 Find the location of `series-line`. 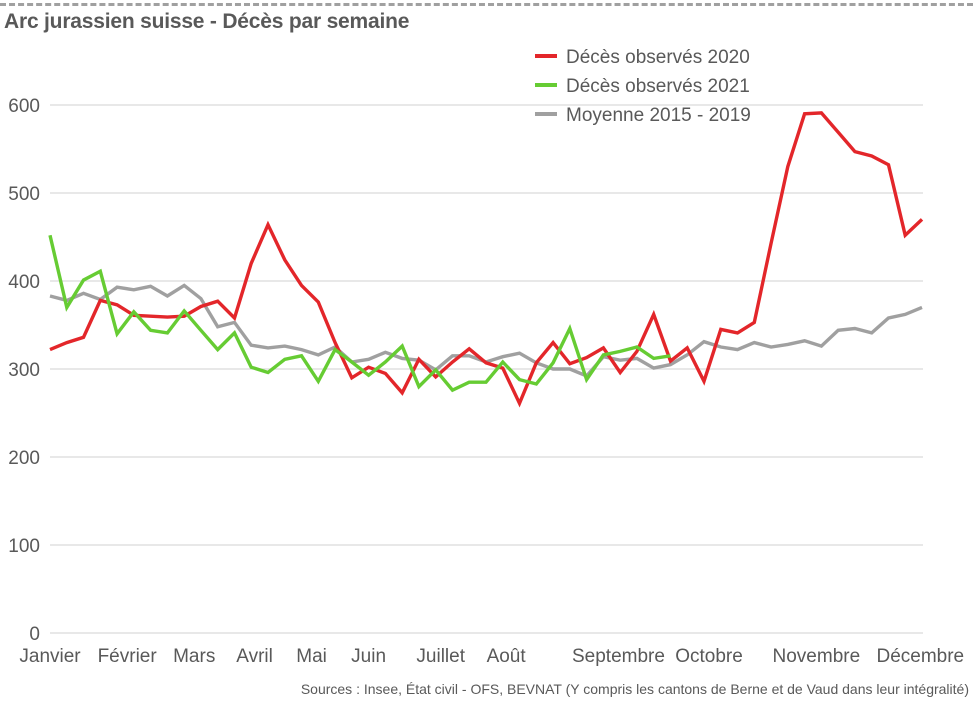

series-line is located at coordinates (359, 313).